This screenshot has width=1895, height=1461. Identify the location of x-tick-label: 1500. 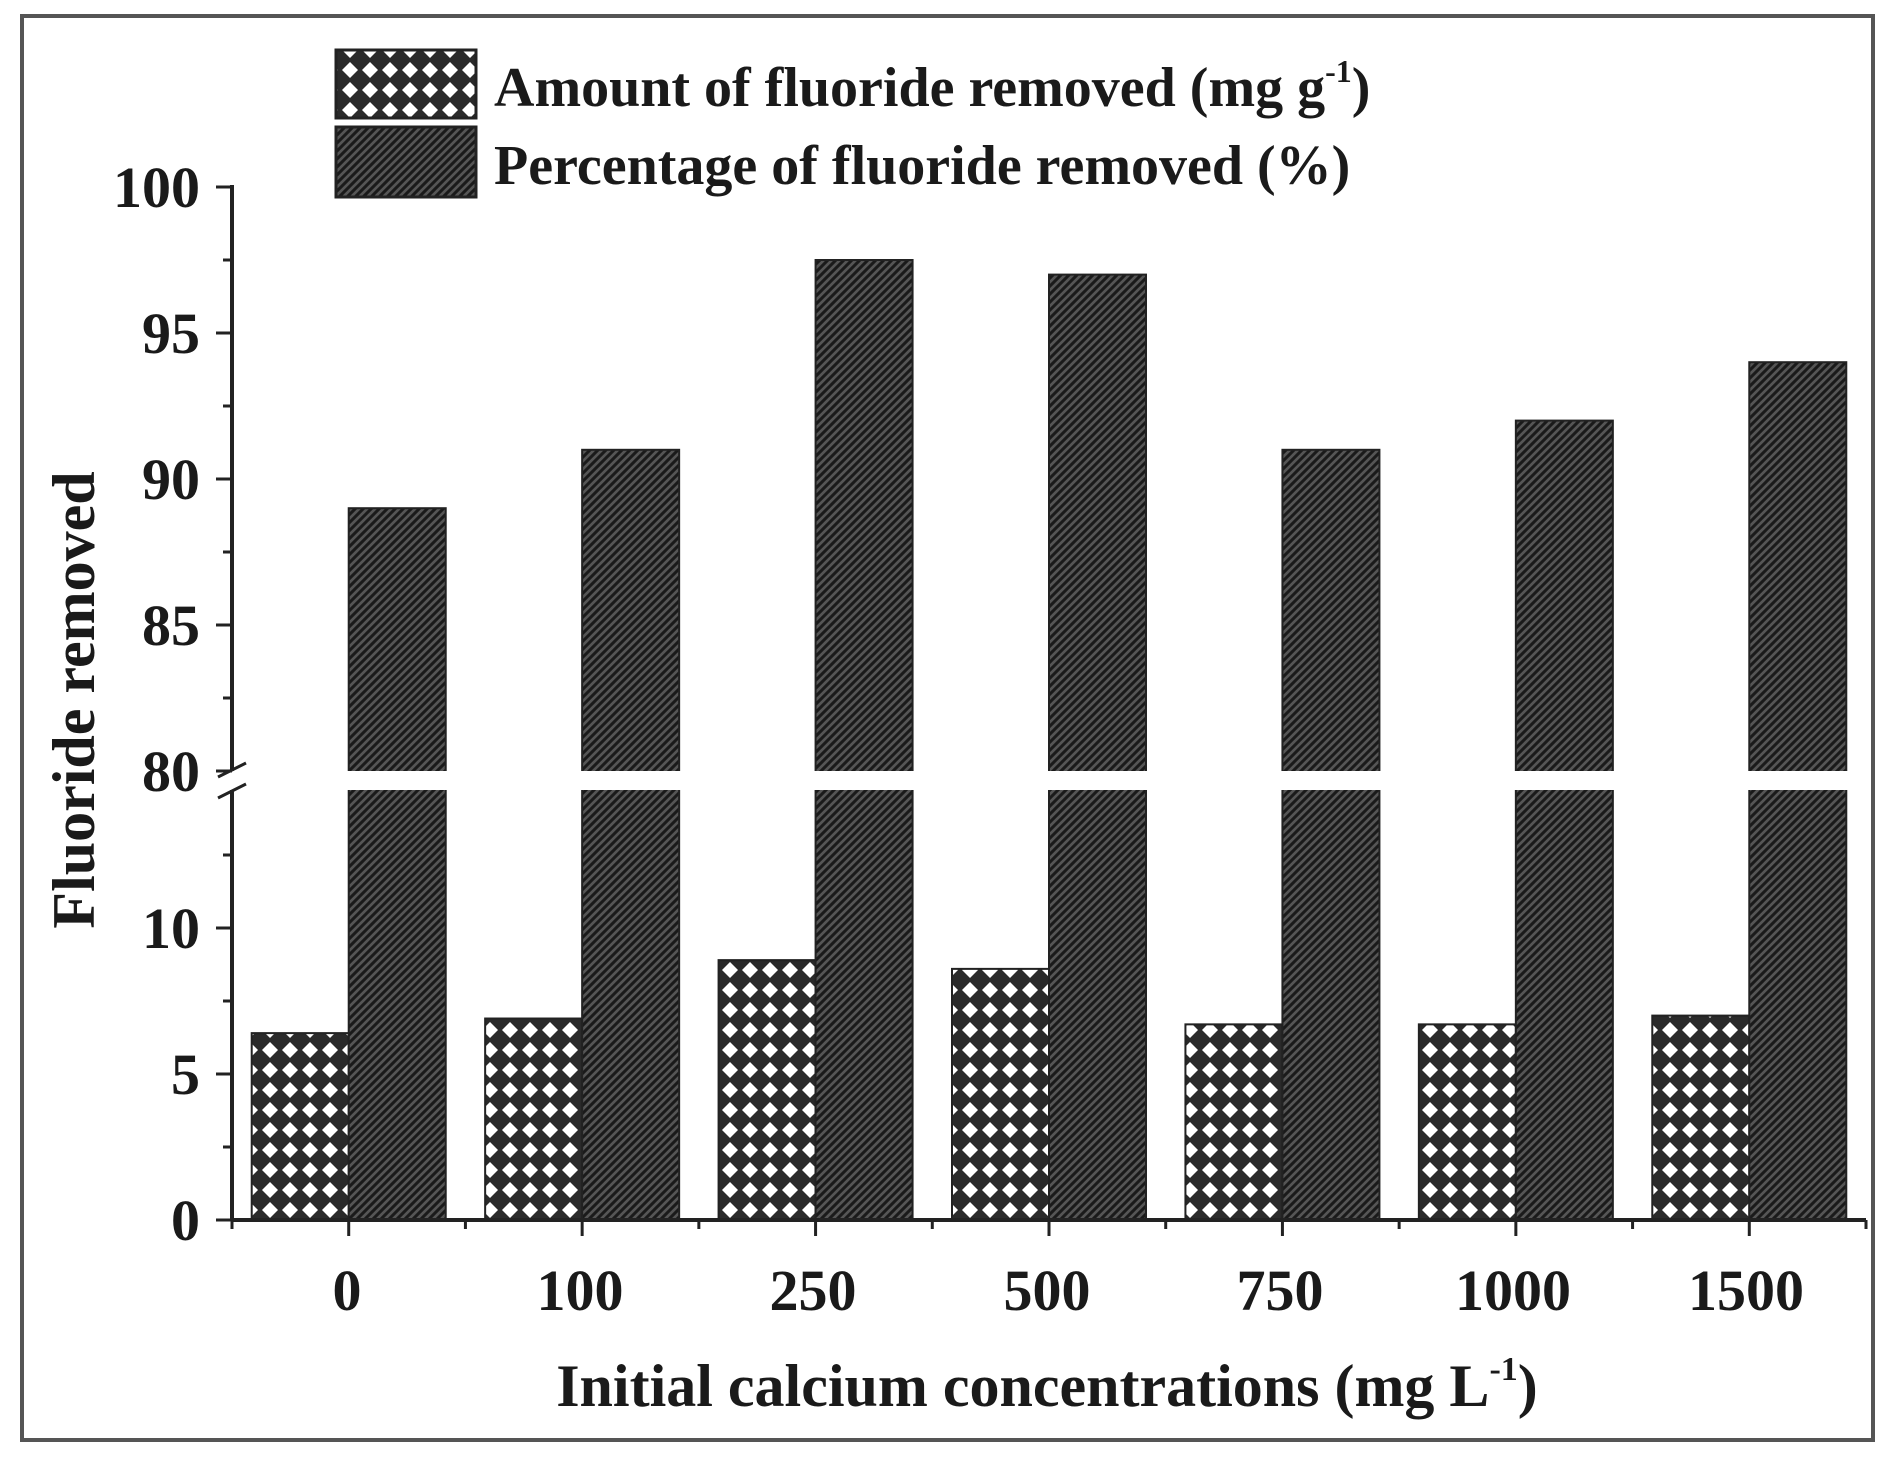
(1746, 1290).